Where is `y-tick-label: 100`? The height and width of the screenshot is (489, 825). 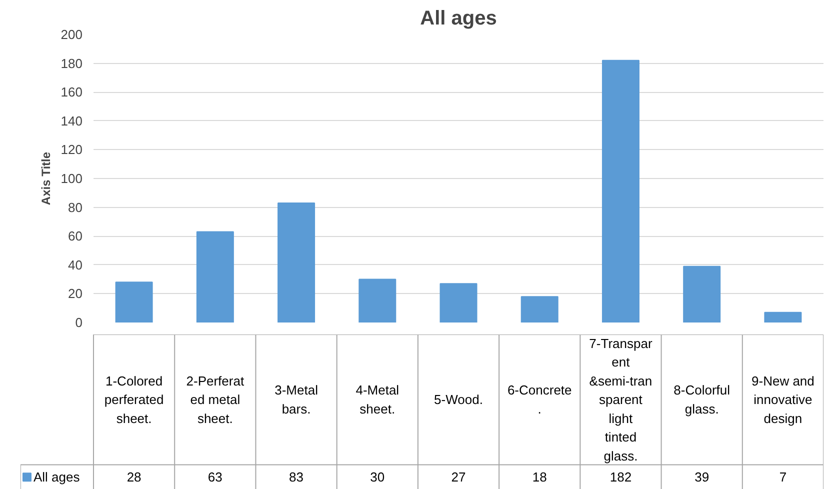
y-tick-label: 100 is located at coordinates (71, 178).